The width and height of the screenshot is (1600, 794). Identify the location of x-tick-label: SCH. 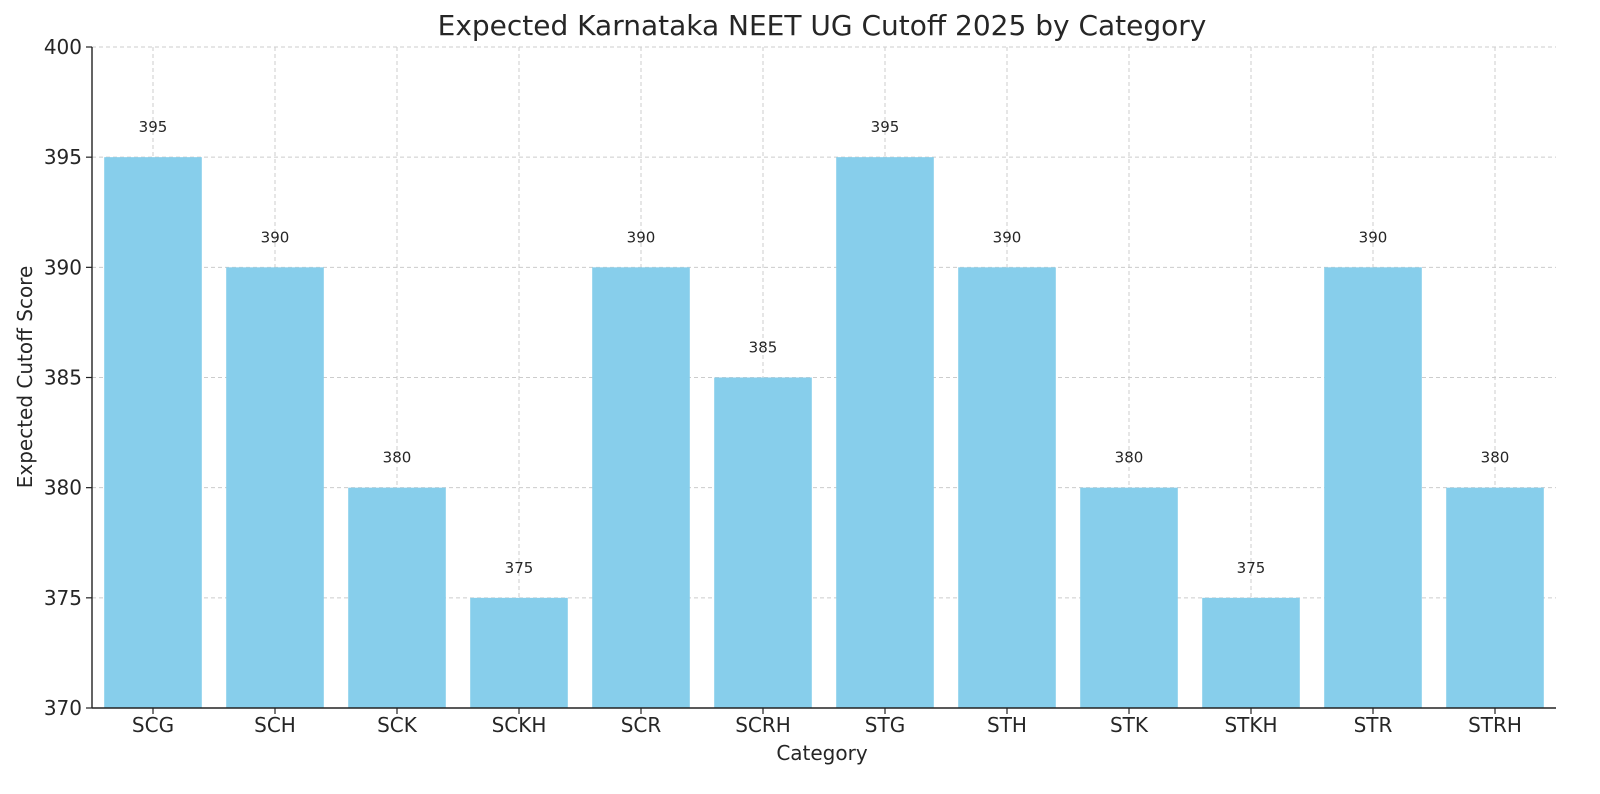
(275, 725).